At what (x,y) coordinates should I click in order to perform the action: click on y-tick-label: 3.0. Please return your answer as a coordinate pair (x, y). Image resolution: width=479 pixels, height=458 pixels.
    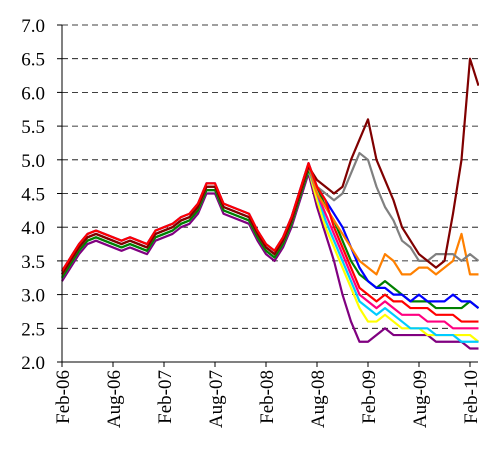
    Looking at the image, I should click on (33, 296).